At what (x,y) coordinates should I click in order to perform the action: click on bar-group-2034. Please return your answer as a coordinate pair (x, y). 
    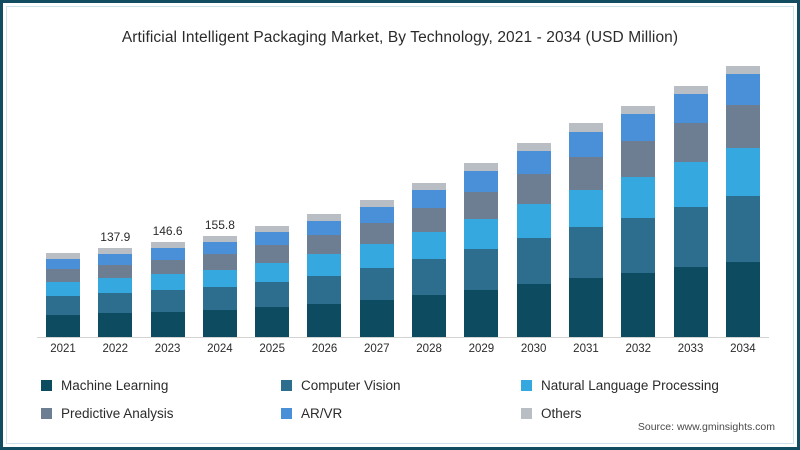
    Looking at the image, I should click on (743, 201).